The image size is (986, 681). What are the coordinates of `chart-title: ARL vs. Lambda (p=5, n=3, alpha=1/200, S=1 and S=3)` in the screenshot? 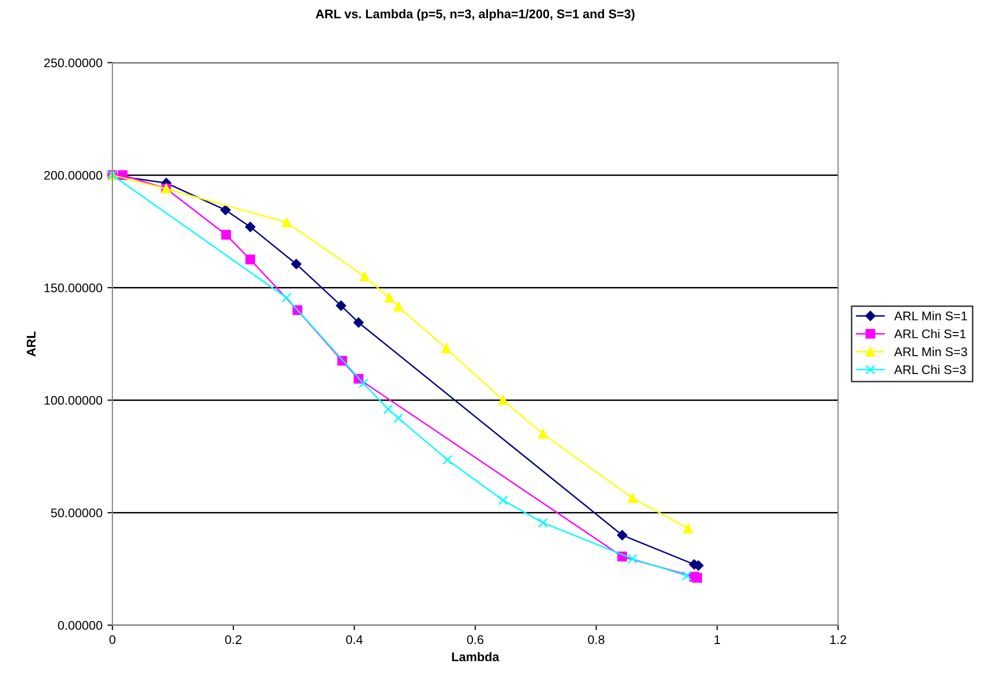 It's located at (475, 15).